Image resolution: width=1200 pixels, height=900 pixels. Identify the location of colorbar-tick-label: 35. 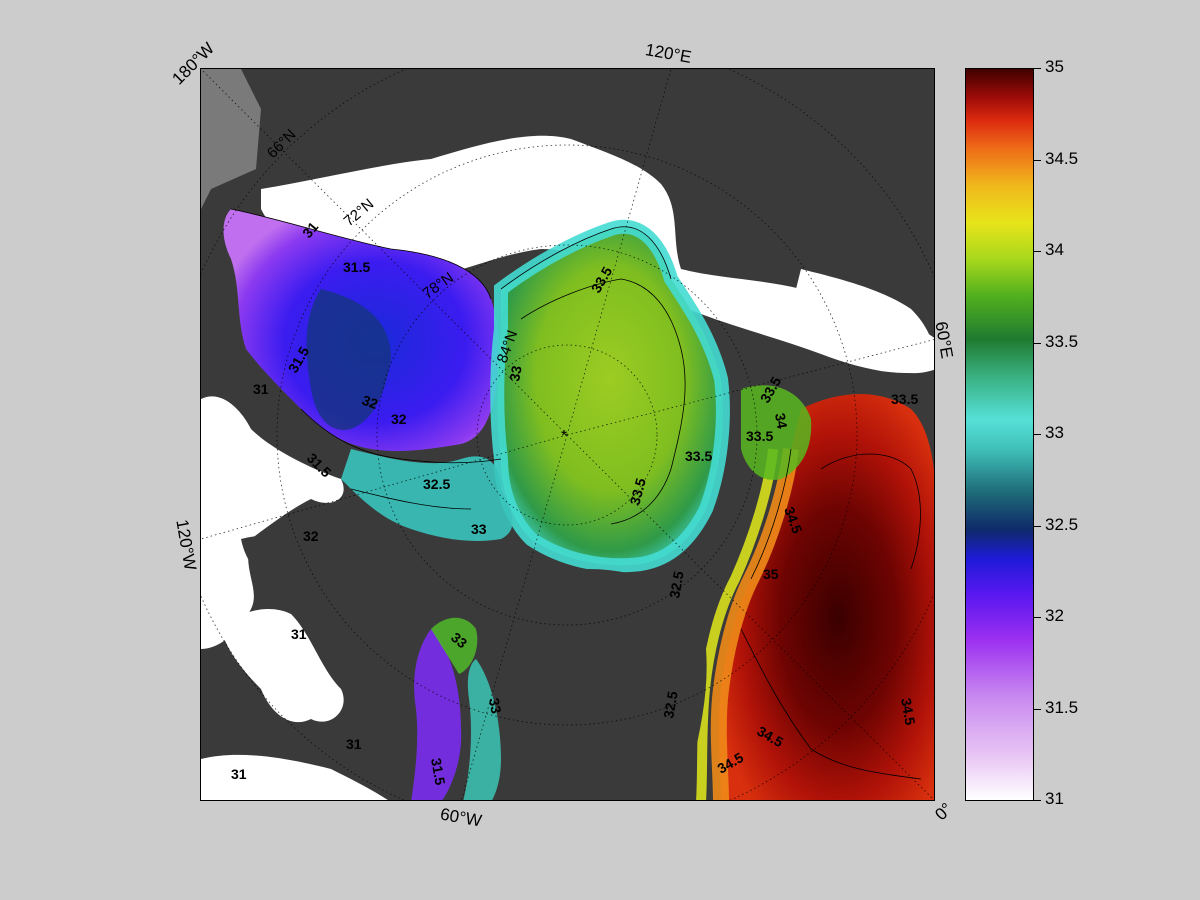
(1054, 66).